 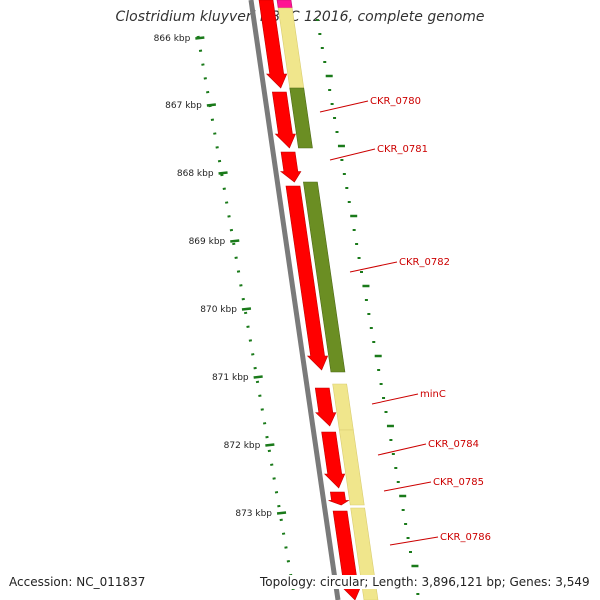 I want to click on gene-leader-lines, so click(x=379, y=323).